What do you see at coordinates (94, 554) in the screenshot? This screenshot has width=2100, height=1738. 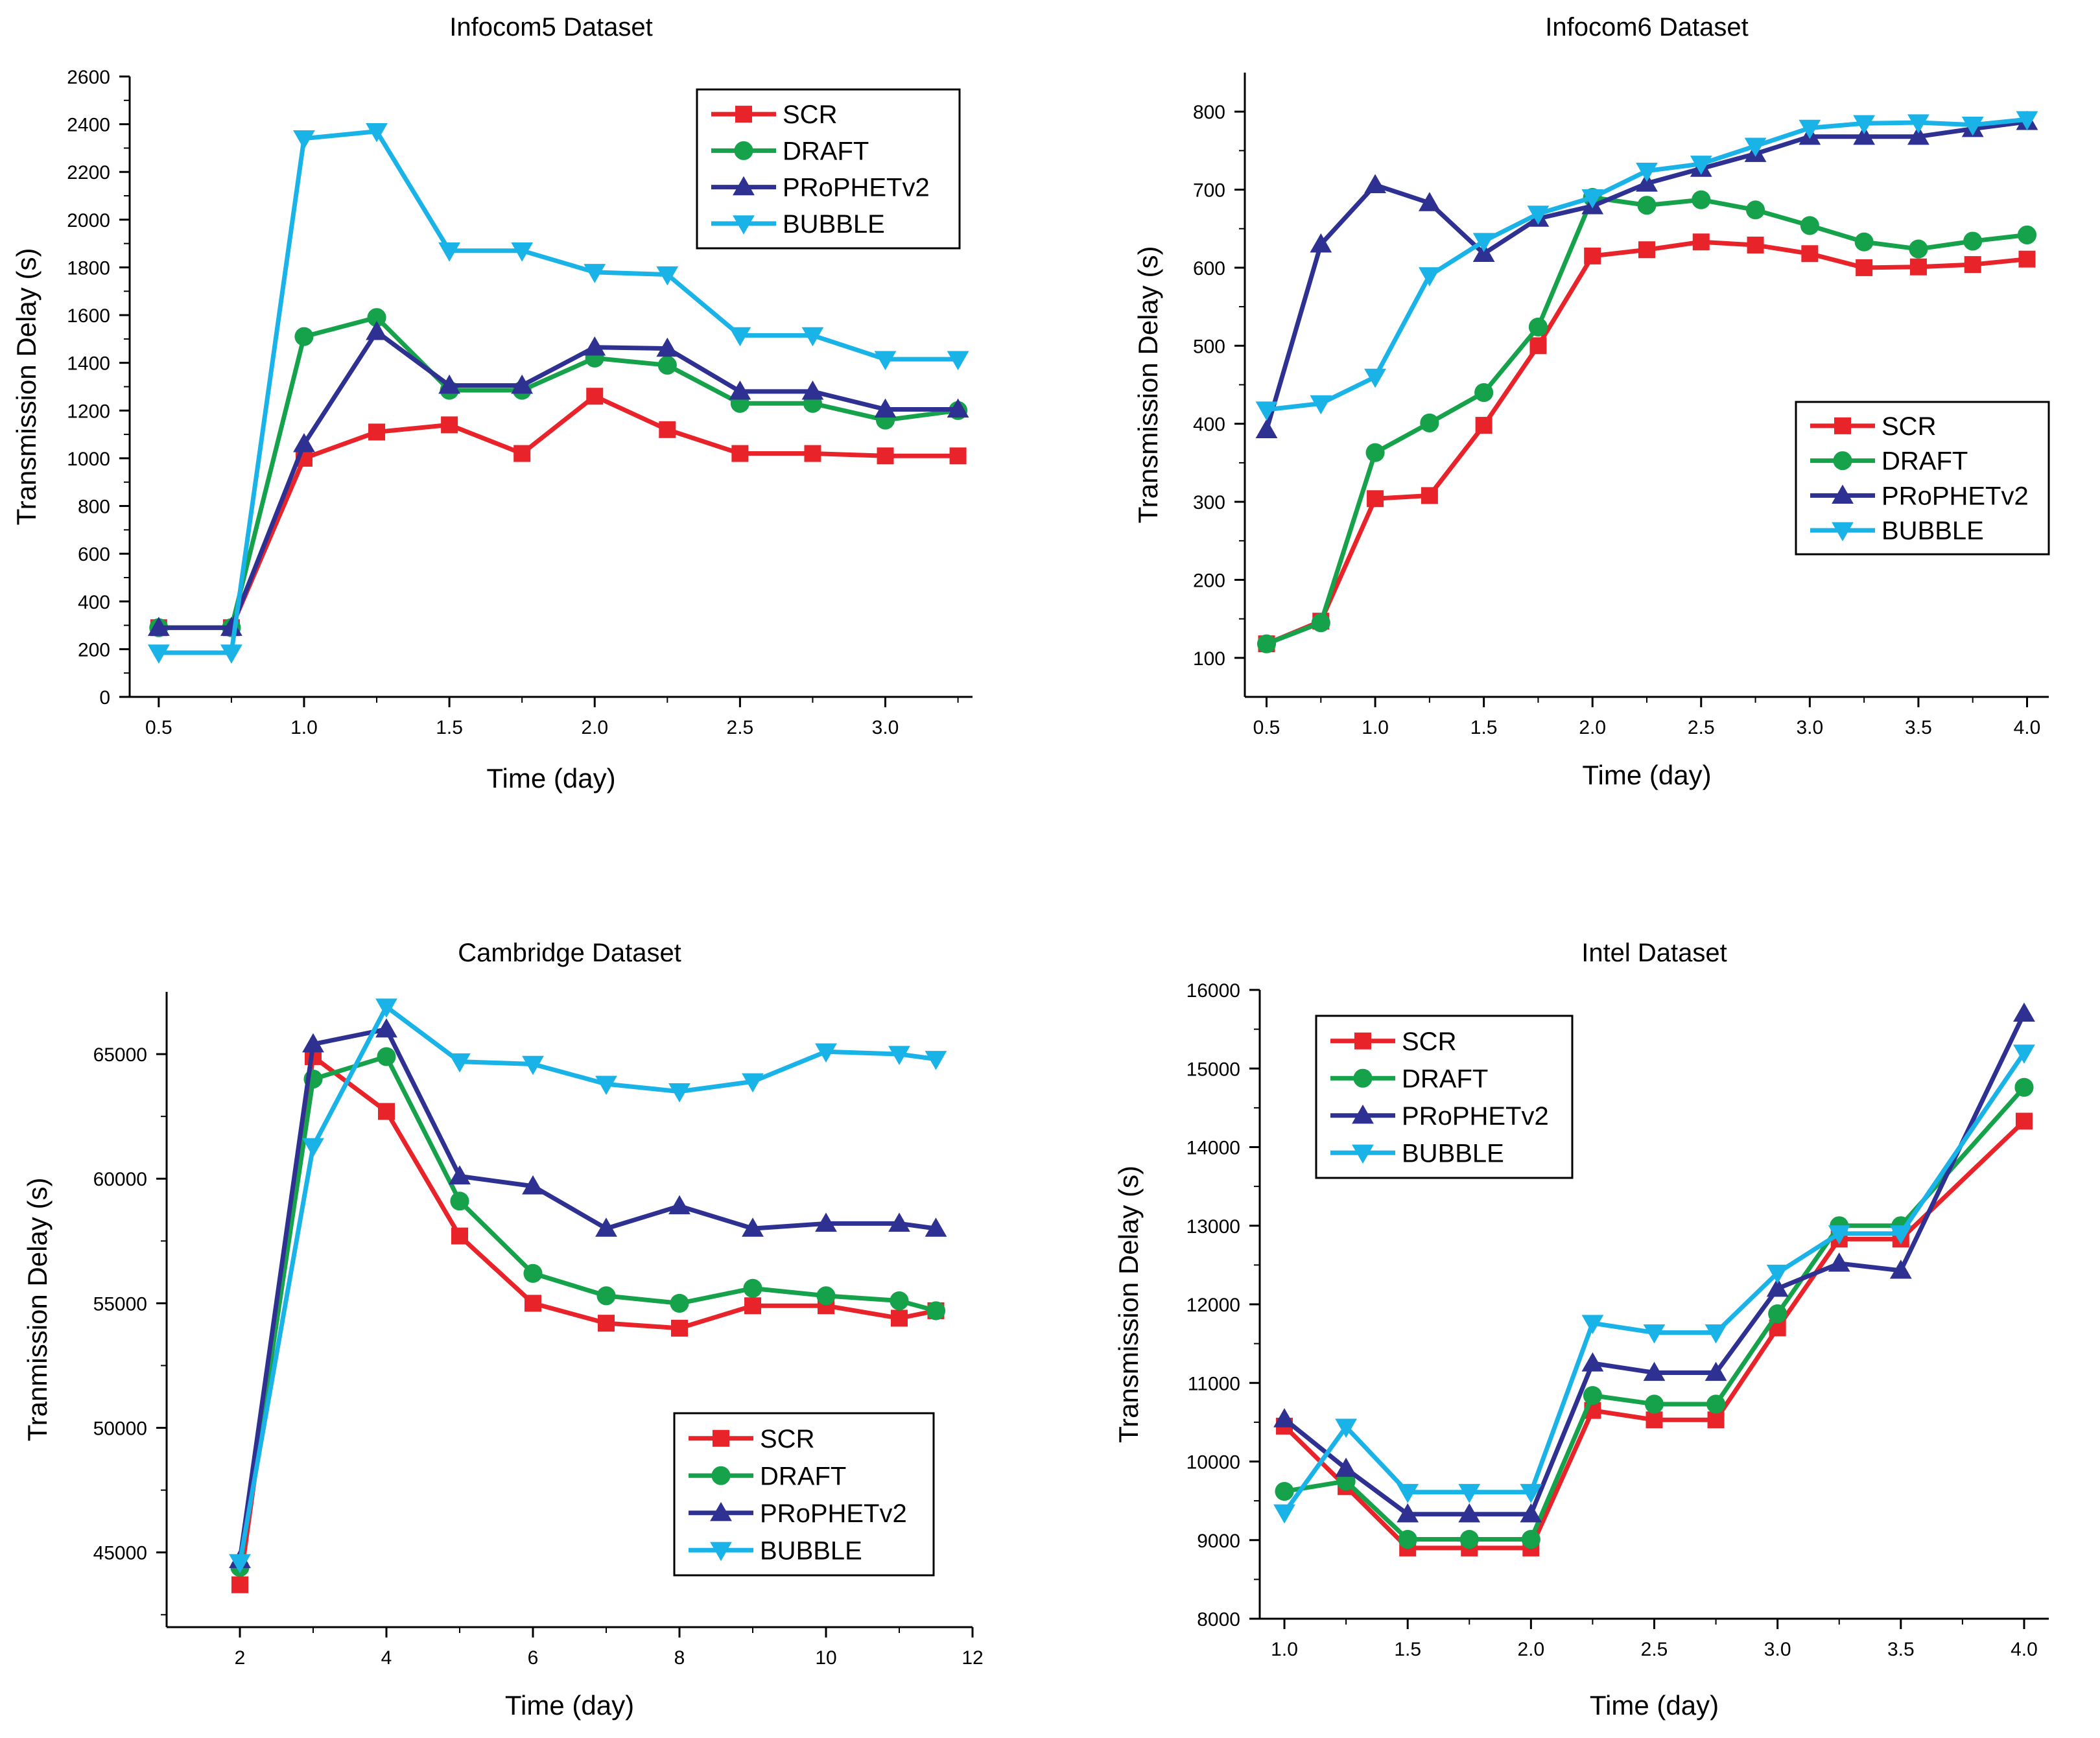 I see `y-tick-label: 600` at bounding box center [94, 554].